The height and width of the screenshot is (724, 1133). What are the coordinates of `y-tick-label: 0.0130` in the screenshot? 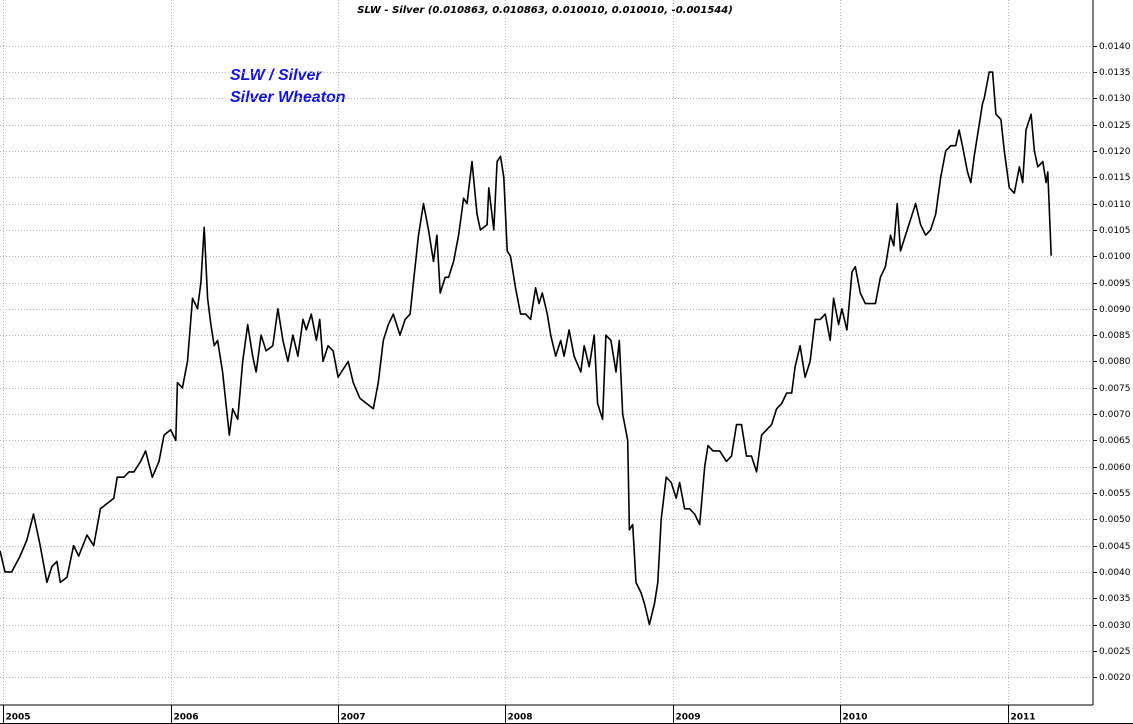 It's located at (1115, 99).